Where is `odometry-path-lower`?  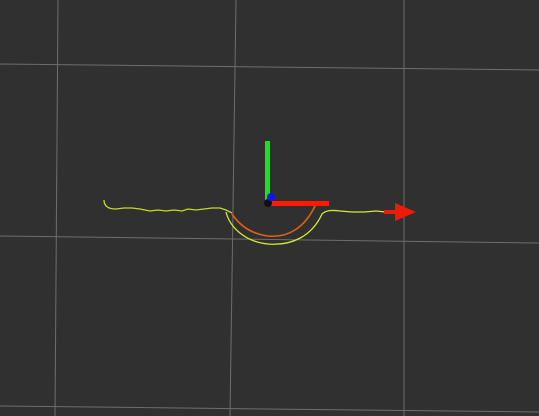 odometry-path-lower is located at coordinates (310, 227).